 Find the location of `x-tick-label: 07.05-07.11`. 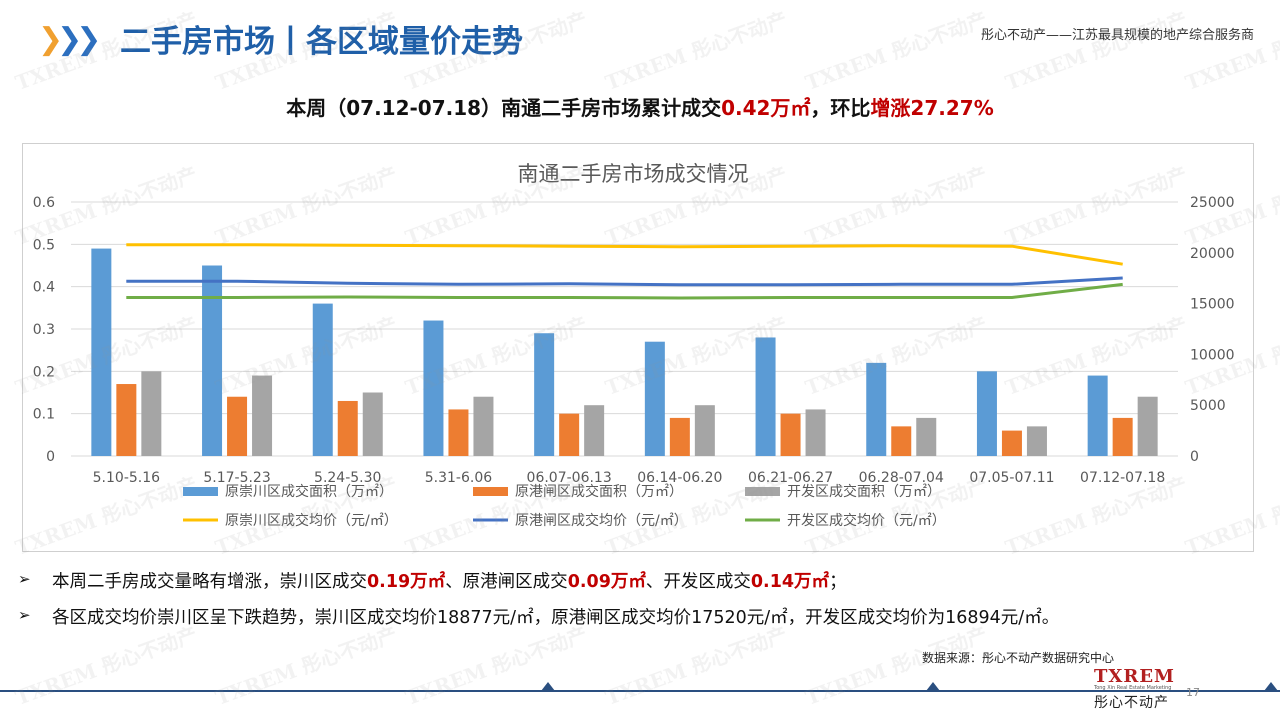

x-tick-label: 07.05-07.11 is located at coordinates (1011, 478).